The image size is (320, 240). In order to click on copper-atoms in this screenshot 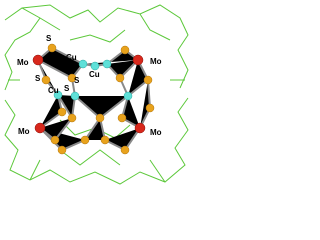, I will do `click(93, 80)`.